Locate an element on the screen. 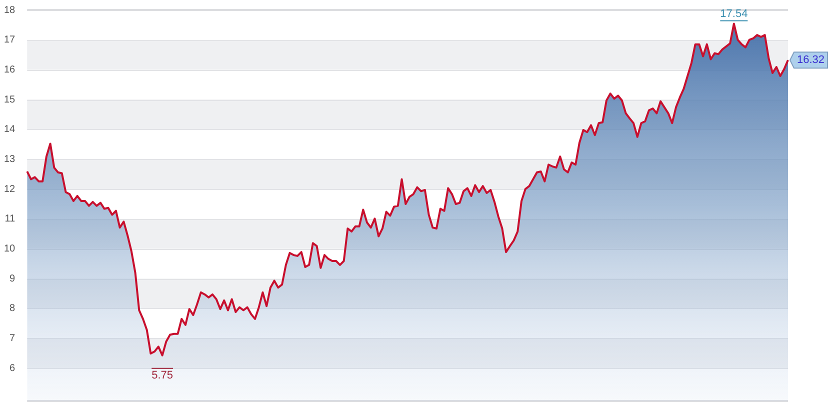 Image resolution: width=830 pixels, height=411 pixels. y-tick-label: 15 is located at coordinates (10, 100).